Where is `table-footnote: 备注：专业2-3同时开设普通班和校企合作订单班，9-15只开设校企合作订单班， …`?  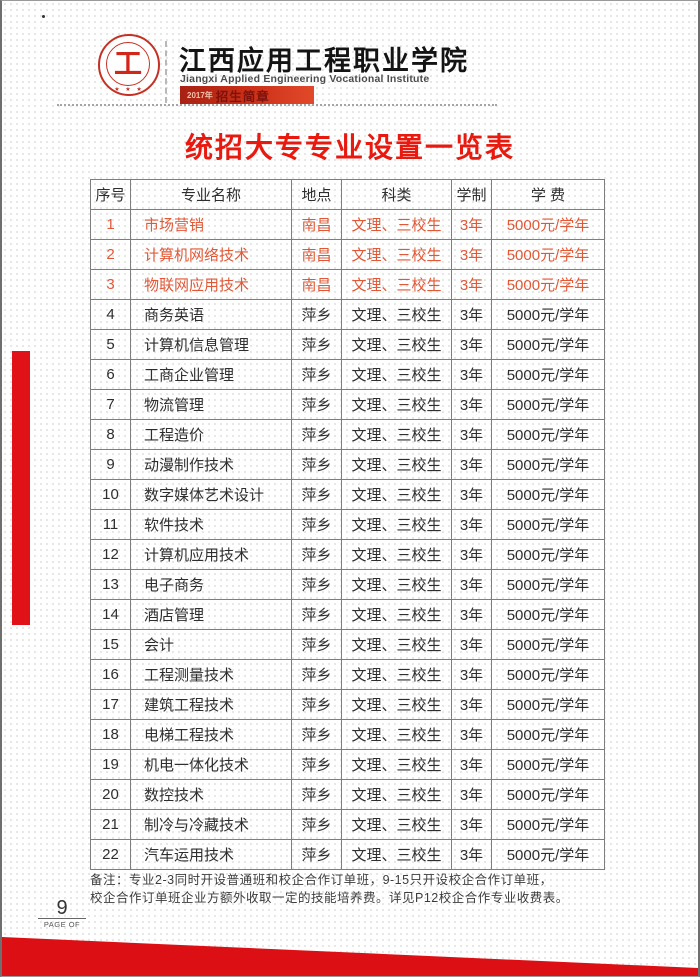
table-footnote: 备注：专业2-3同时开设普通班和校企合作订单班，9-15只开设校企合作订单班， … is located at coordinates (350, 890).